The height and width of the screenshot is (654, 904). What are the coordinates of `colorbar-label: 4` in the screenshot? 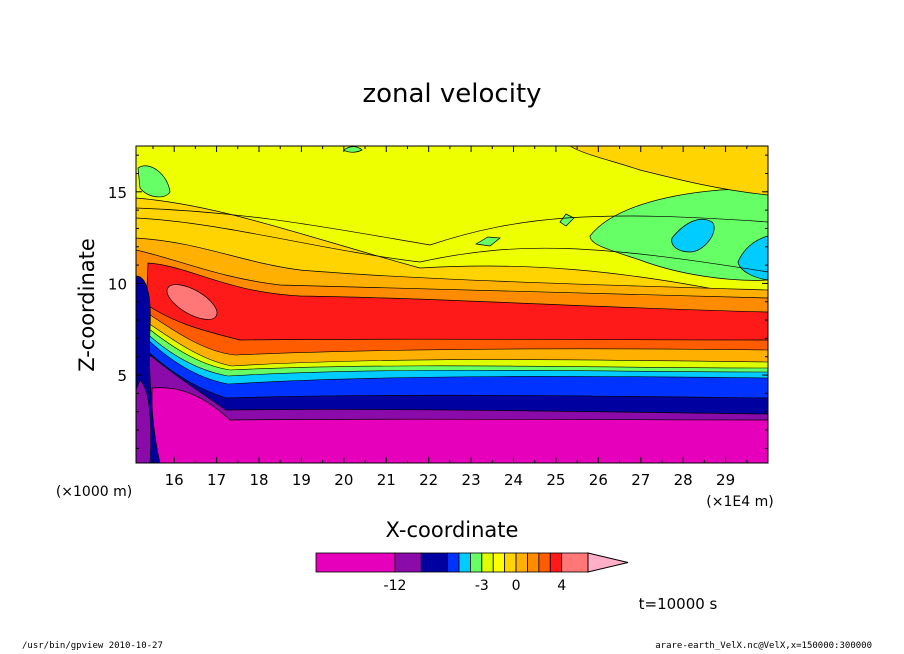 It's located at (561, 586).